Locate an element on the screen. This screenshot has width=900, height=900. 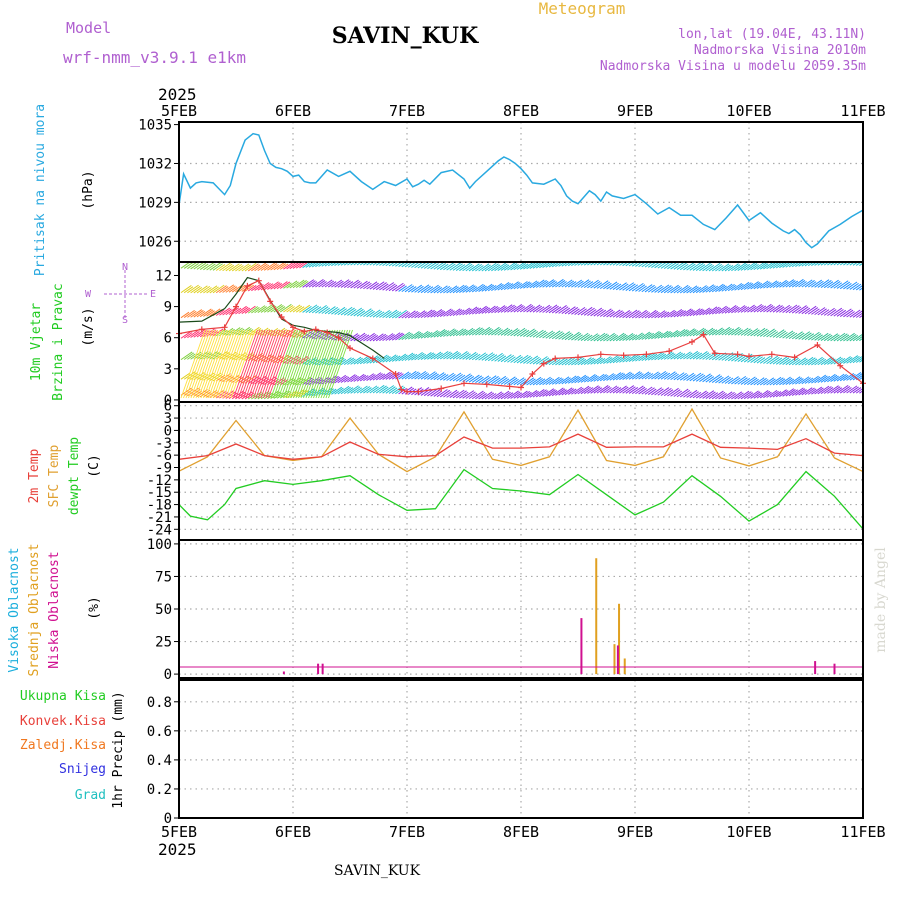
precip-ylabel: 1hr Precip (mm) is located at coordinates (118, 749).